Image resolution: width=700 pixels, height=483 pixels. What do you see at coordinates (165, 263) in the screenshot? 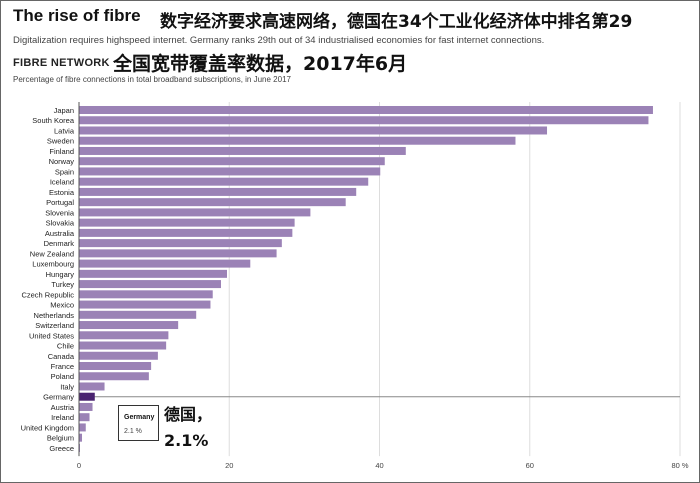
I see `bar-luxembourg` at bounding box center [165, 263].